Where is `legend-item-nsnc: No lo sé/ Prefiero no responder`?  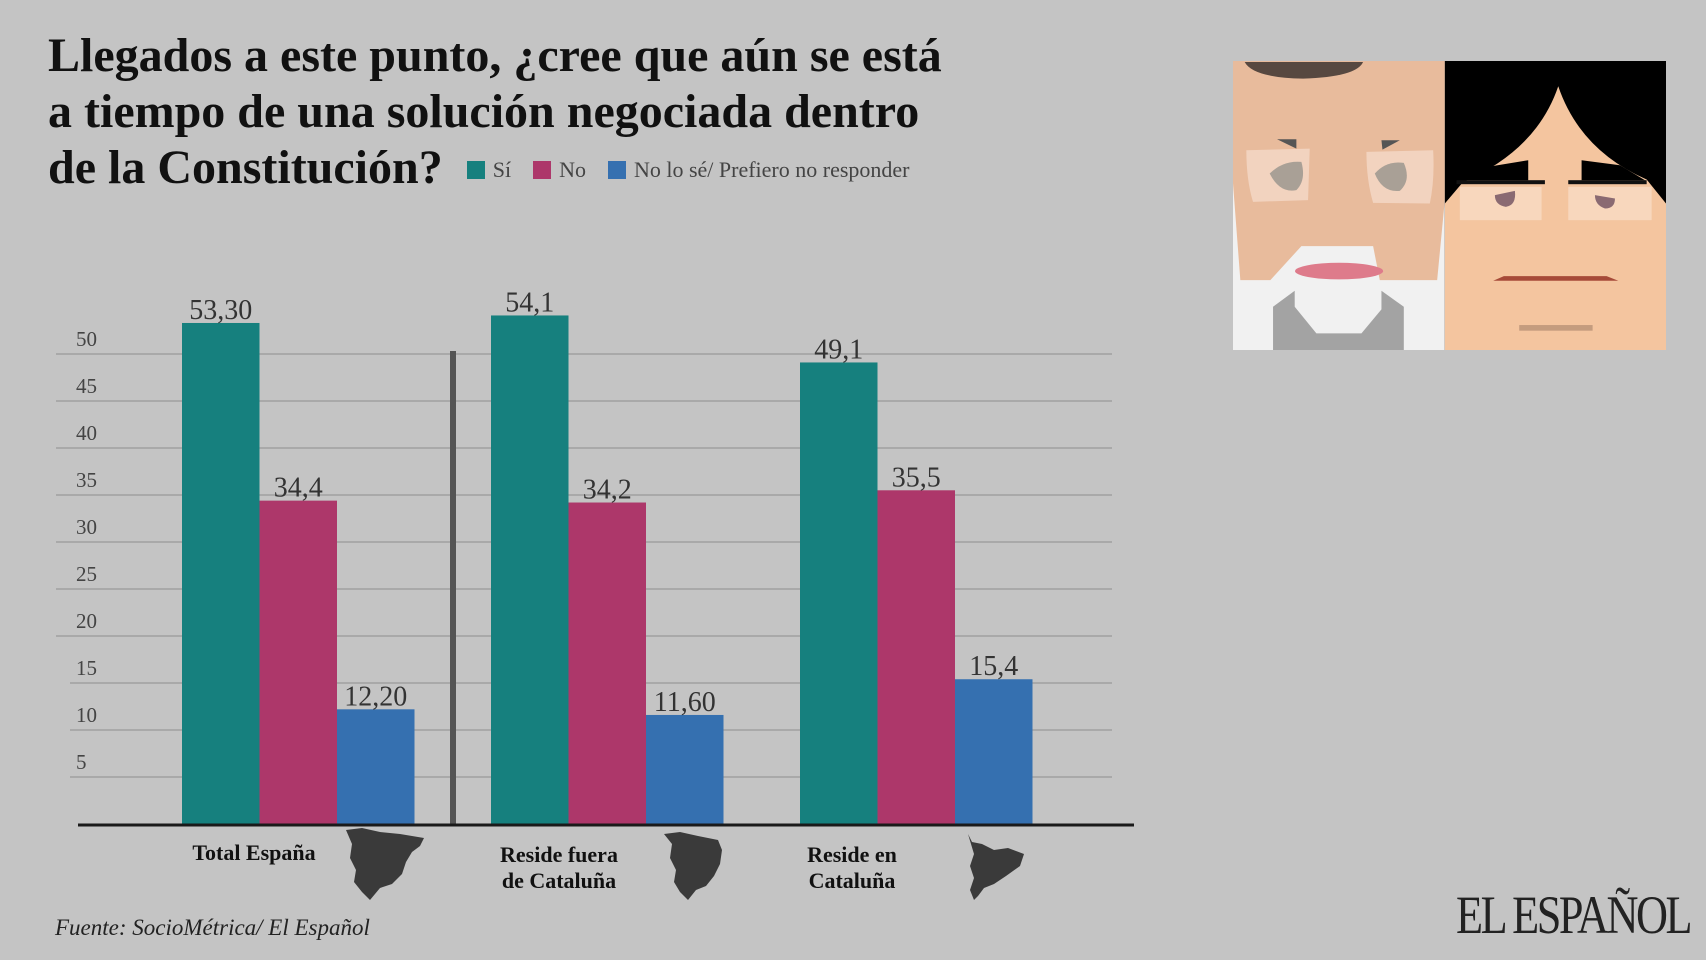 legend-item-nsnc: No lo sé/ Prefiero no responder is located at coordinates (758, 170).